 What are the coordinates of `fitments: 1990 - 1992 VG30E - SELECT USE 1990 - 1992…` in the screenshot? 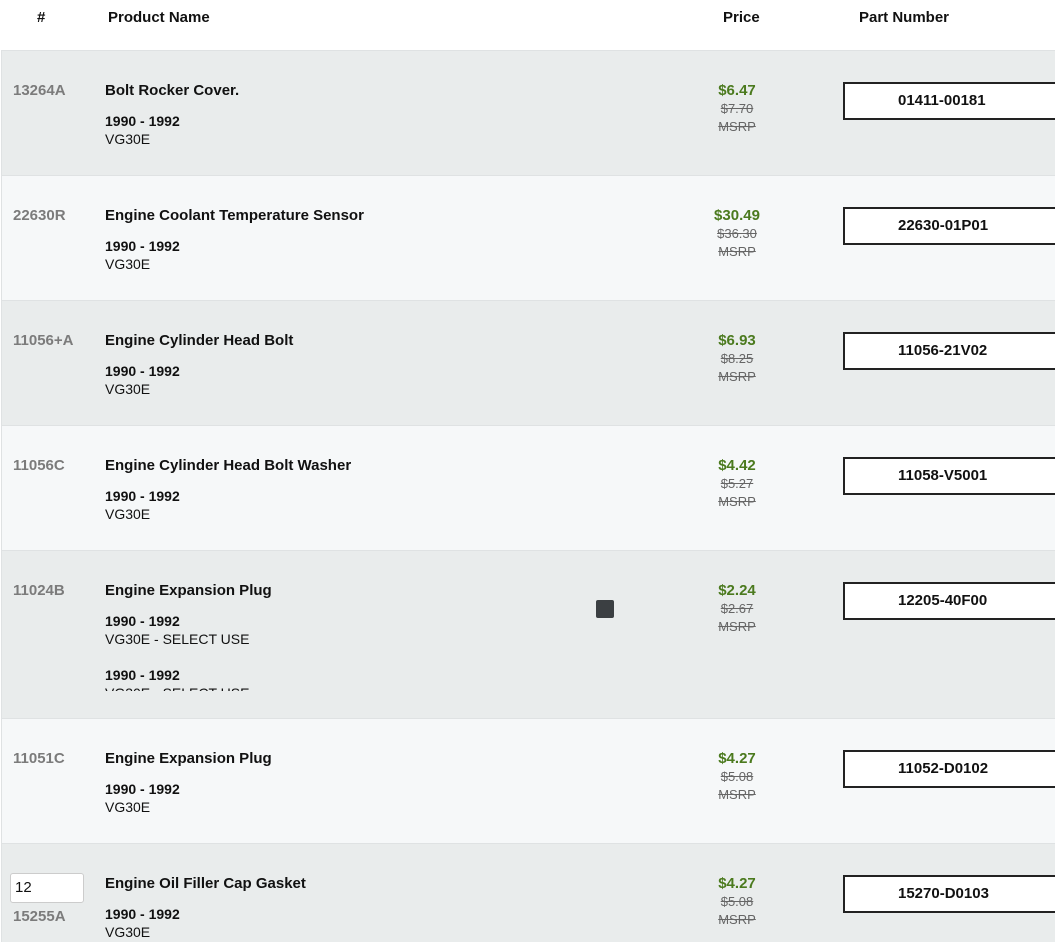 It's located at (305, 652).